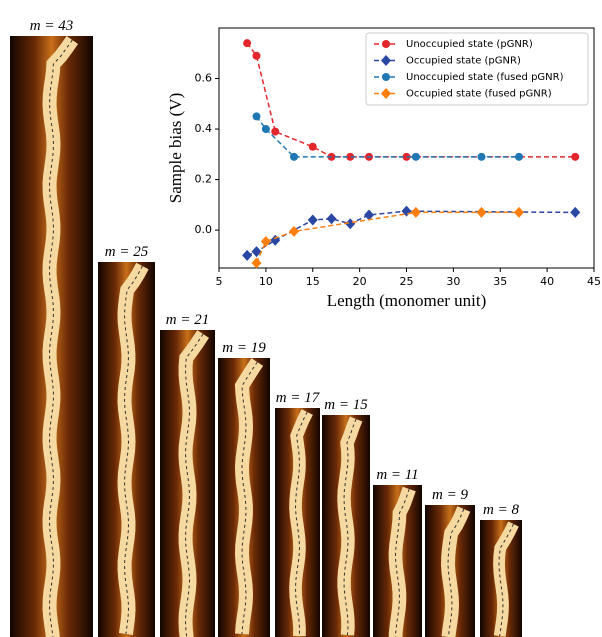 This screenshot has height=637, width=602. What do you see at coordinates (175, 148) in the screenshot?
I see `y-axis-label: Sample bias (V)` at bounding box center [175, 148].